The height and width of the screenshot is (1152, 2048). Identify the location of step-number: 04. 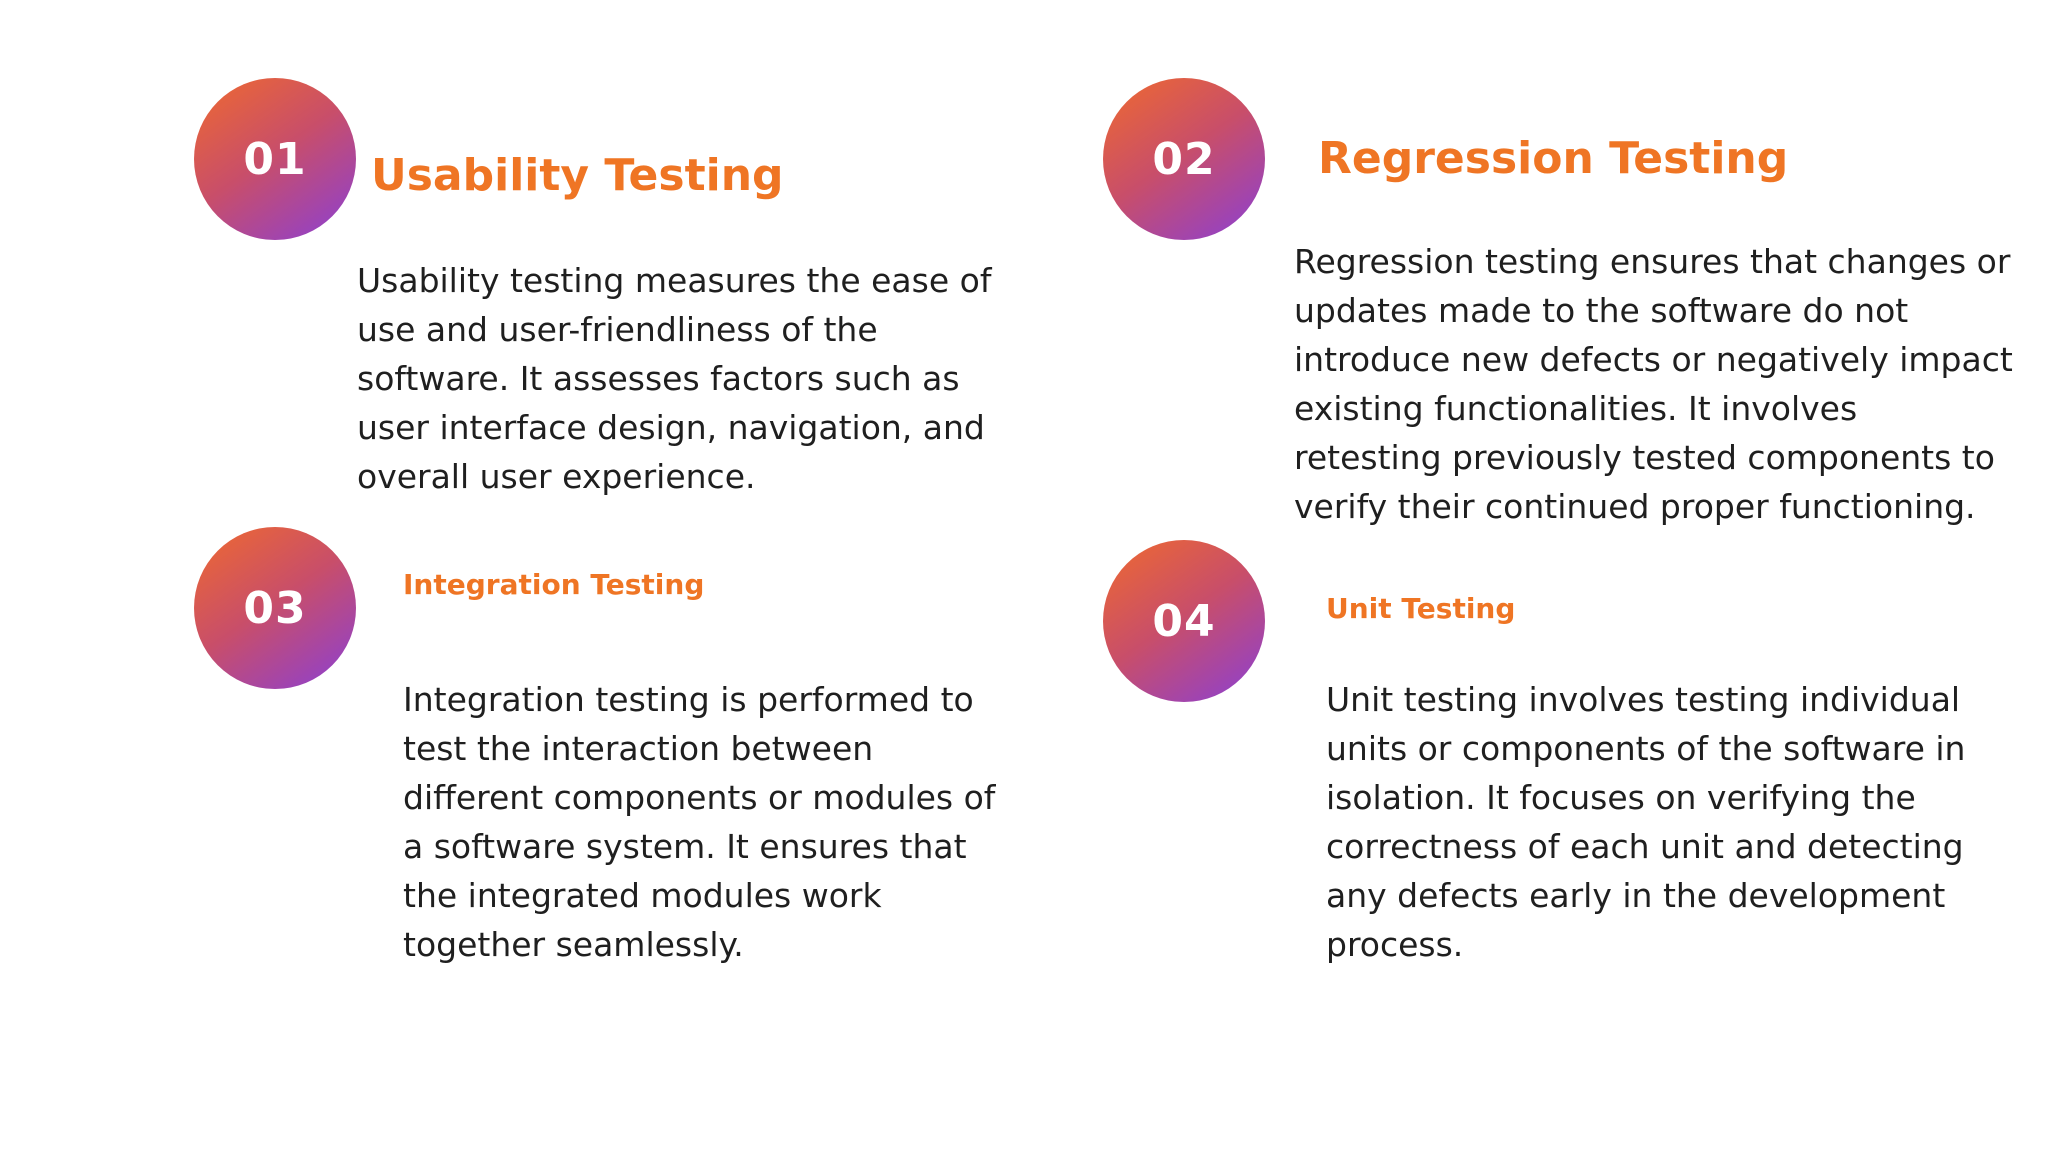
(1184, 621).